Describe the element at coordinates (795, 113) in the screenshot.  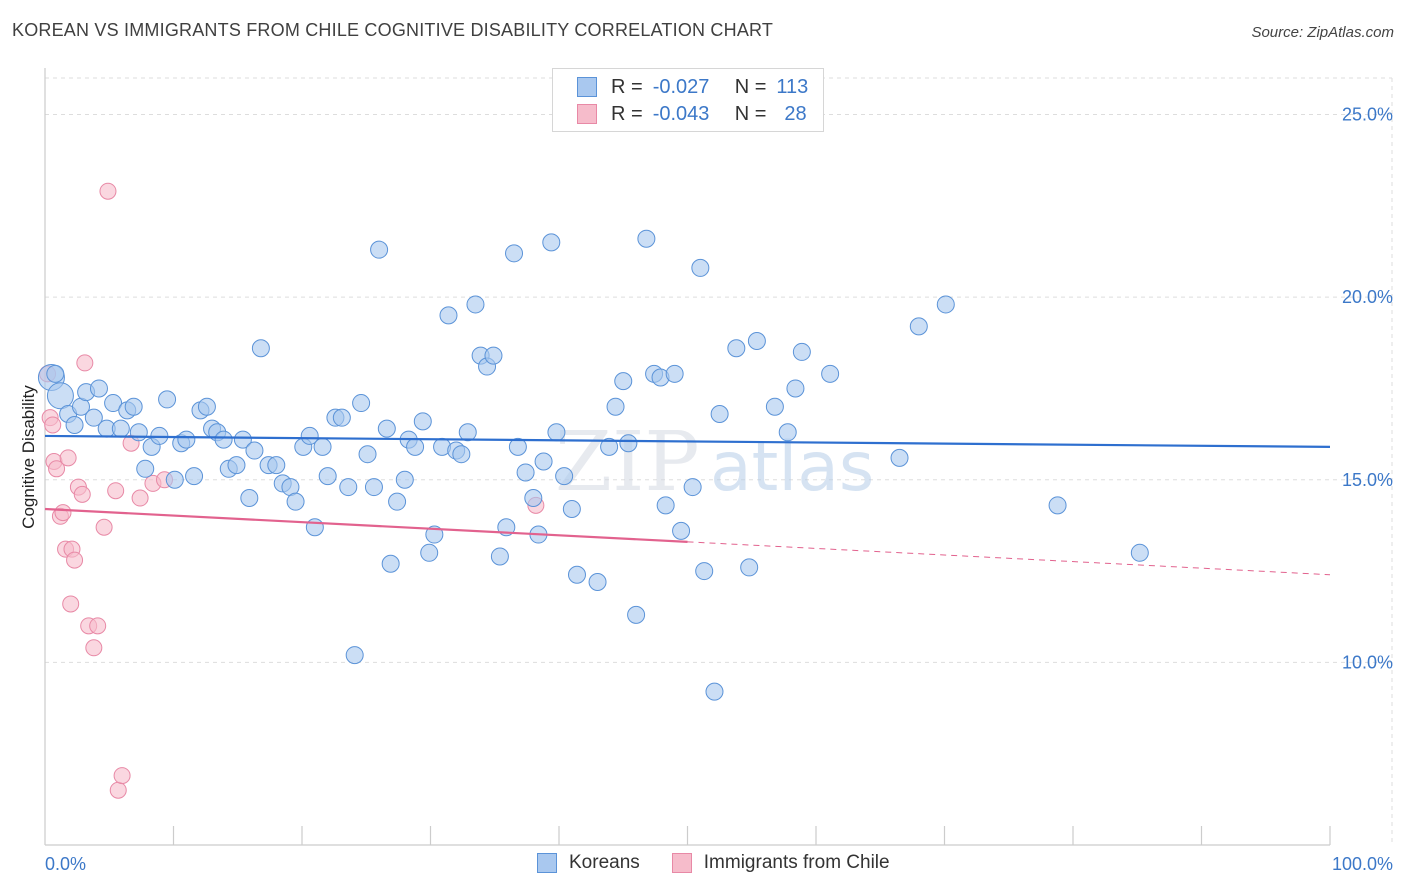
I see `legend-n-value: 28` at that location.